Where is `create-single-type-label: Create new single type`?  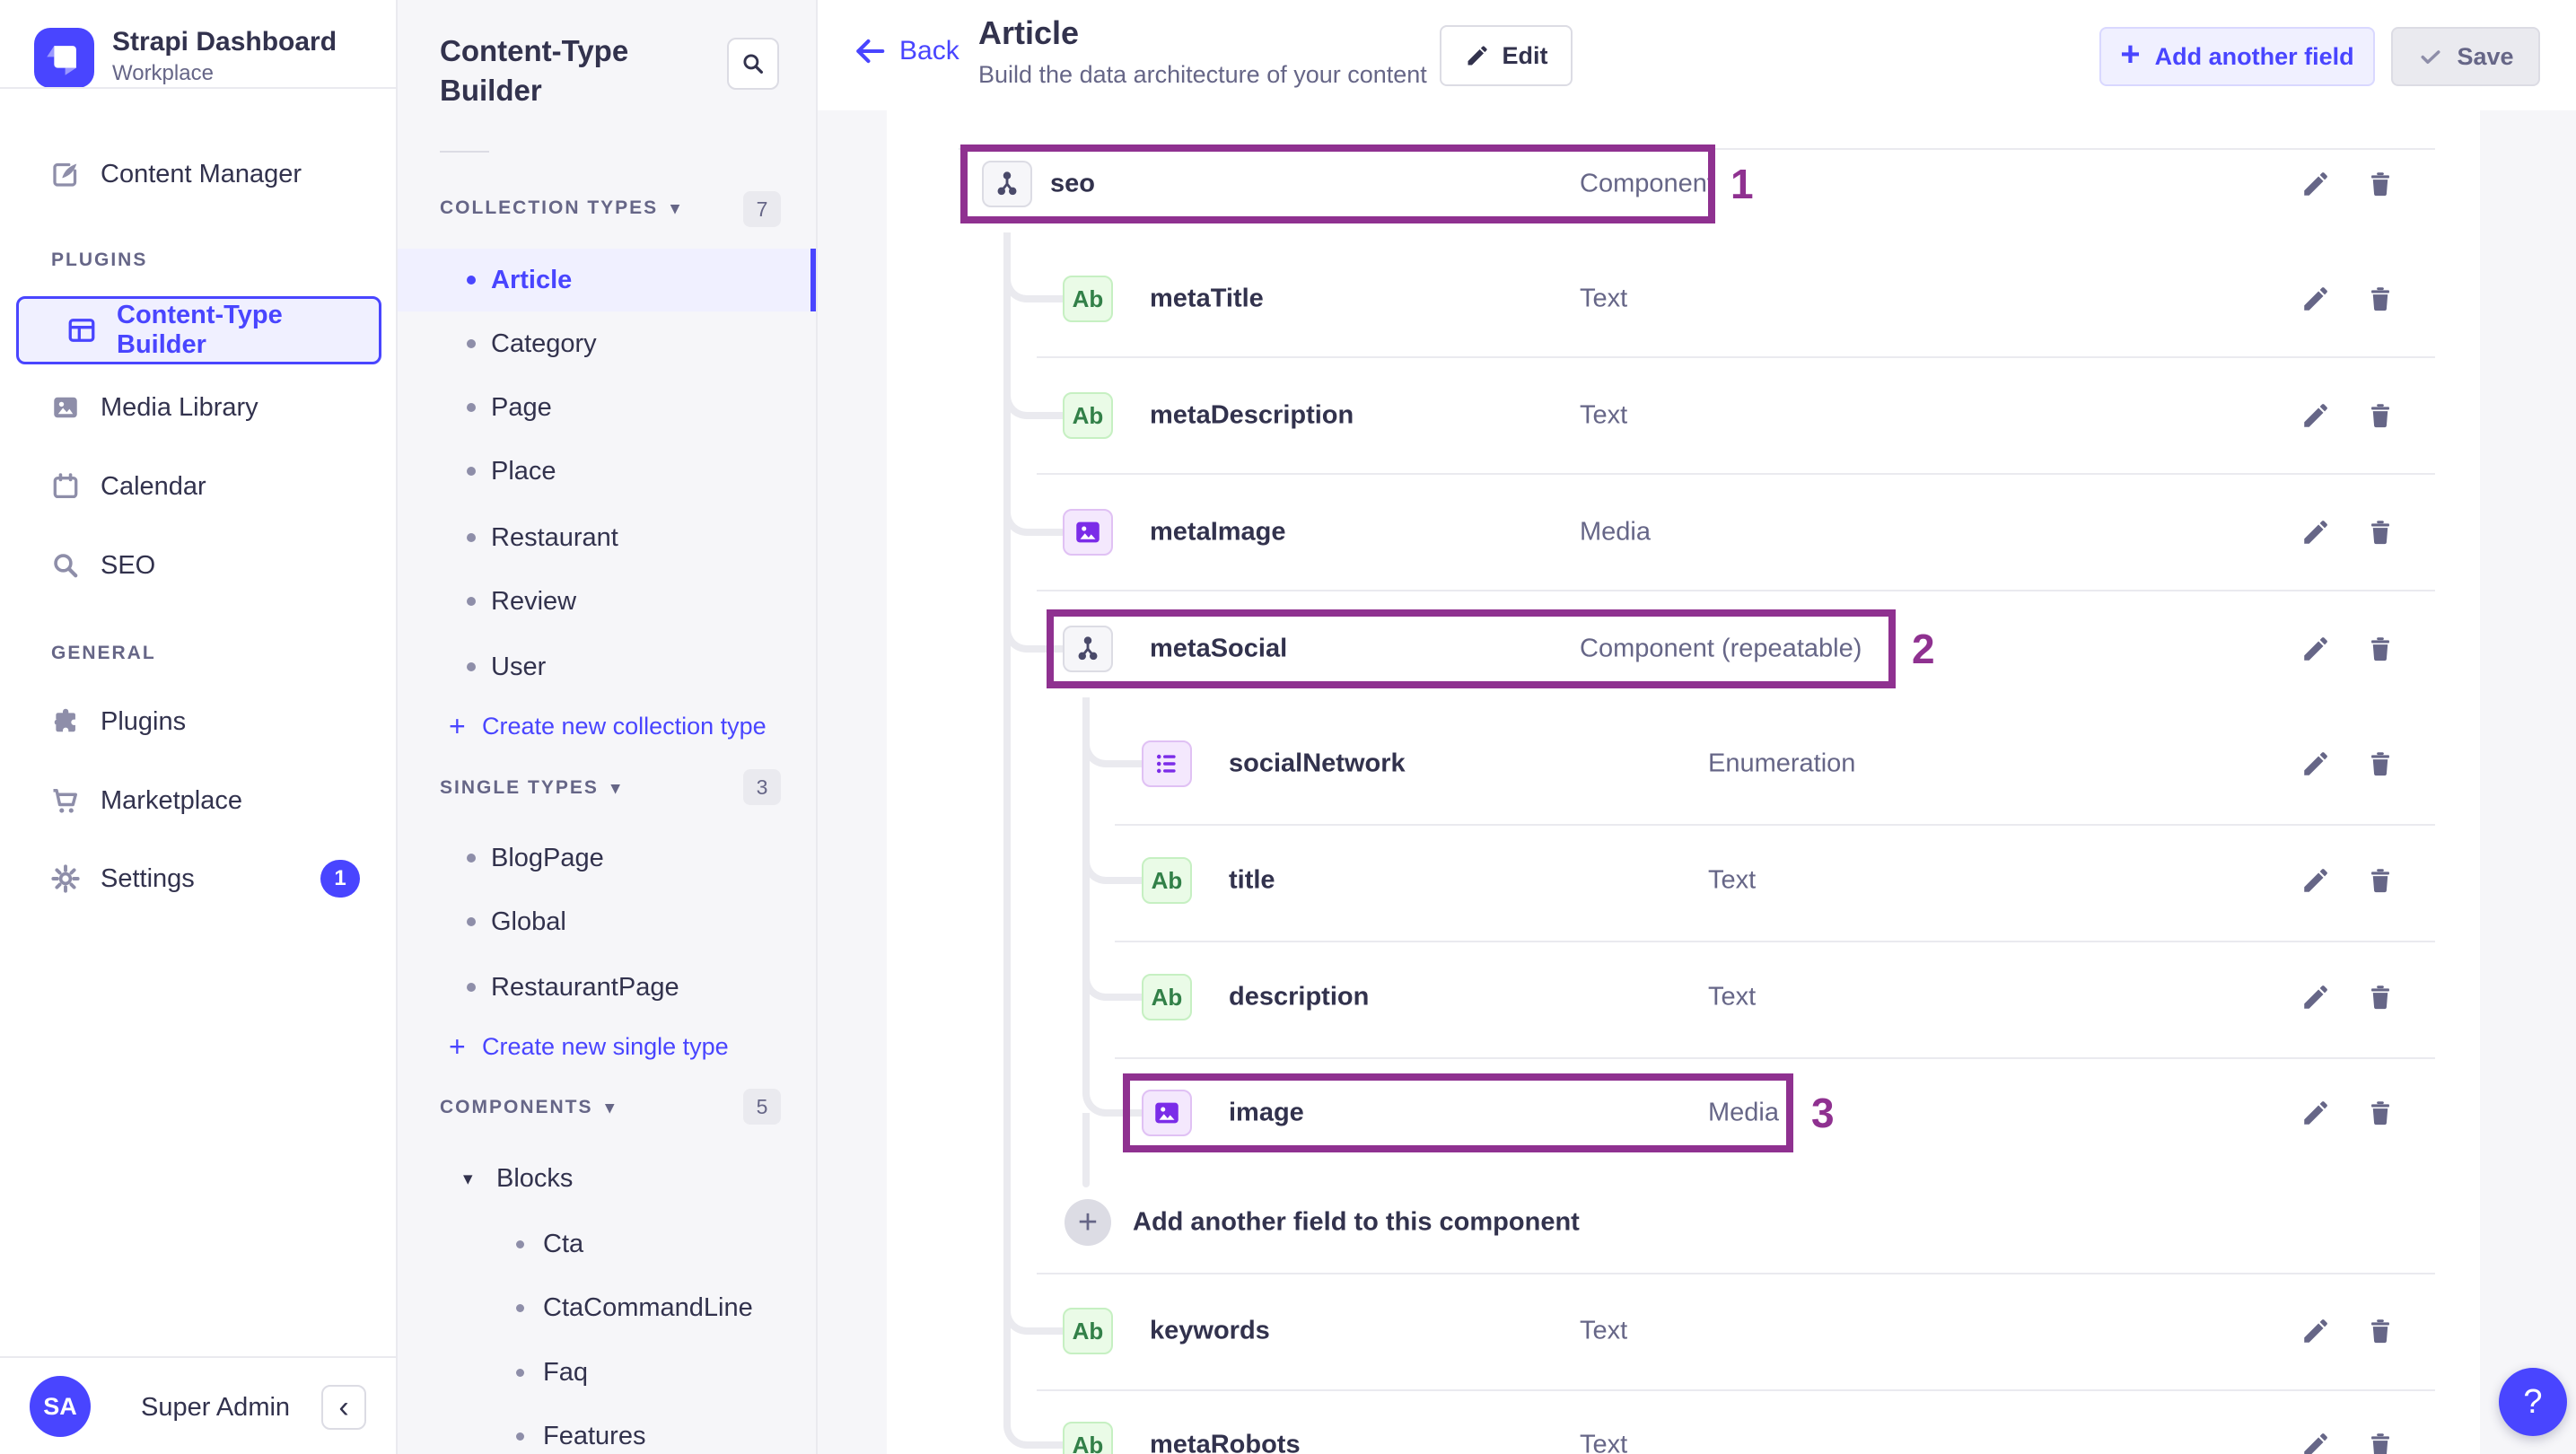
create-single-type-label: Create new single type is located at coordinates (605, 1046).